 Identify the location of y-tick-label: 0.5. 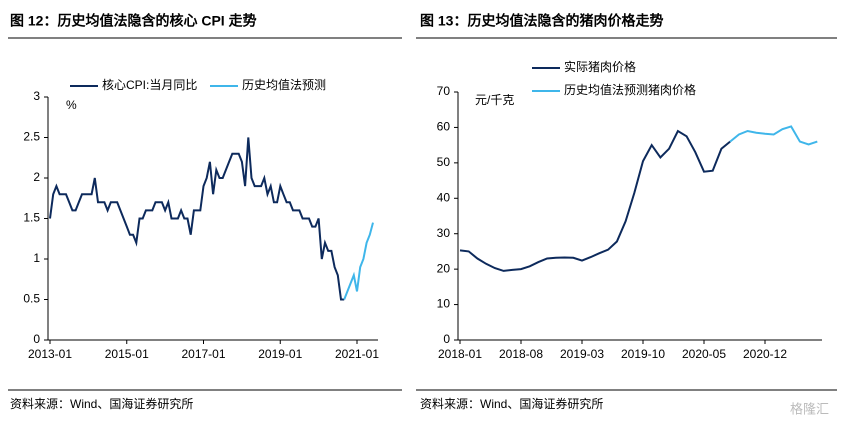
(31, 299).